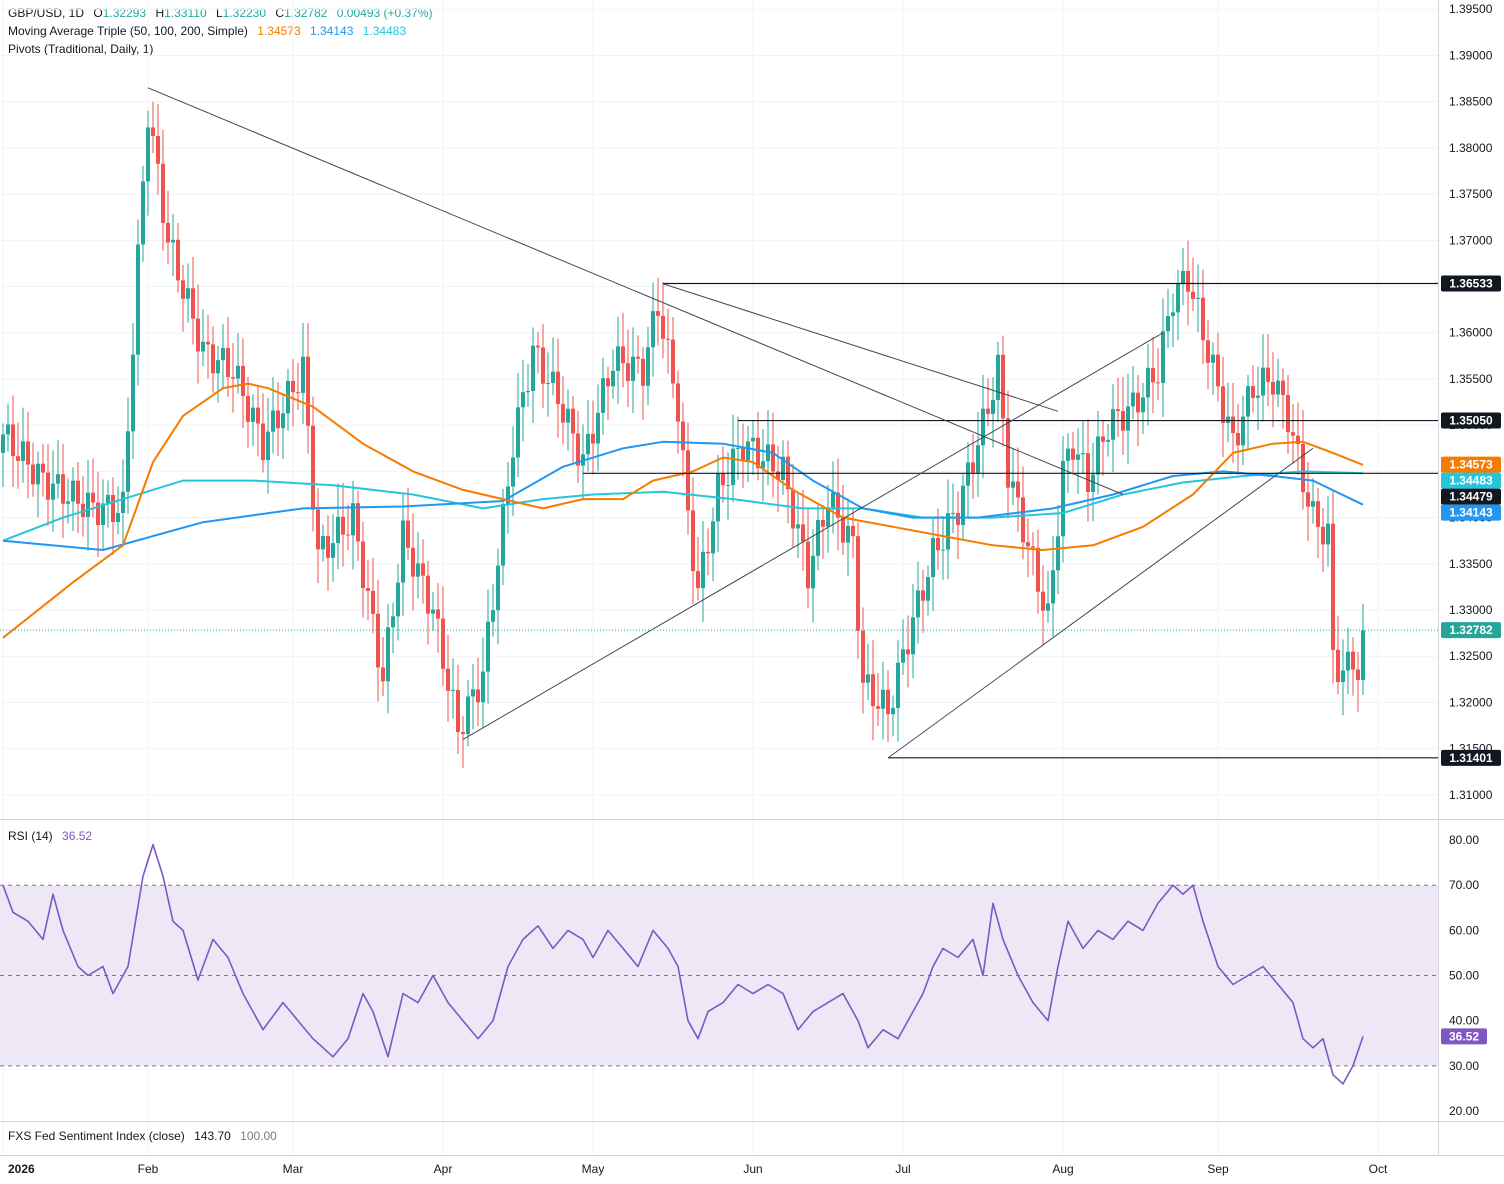  I want to click on ma200-line, so click(683, 506).